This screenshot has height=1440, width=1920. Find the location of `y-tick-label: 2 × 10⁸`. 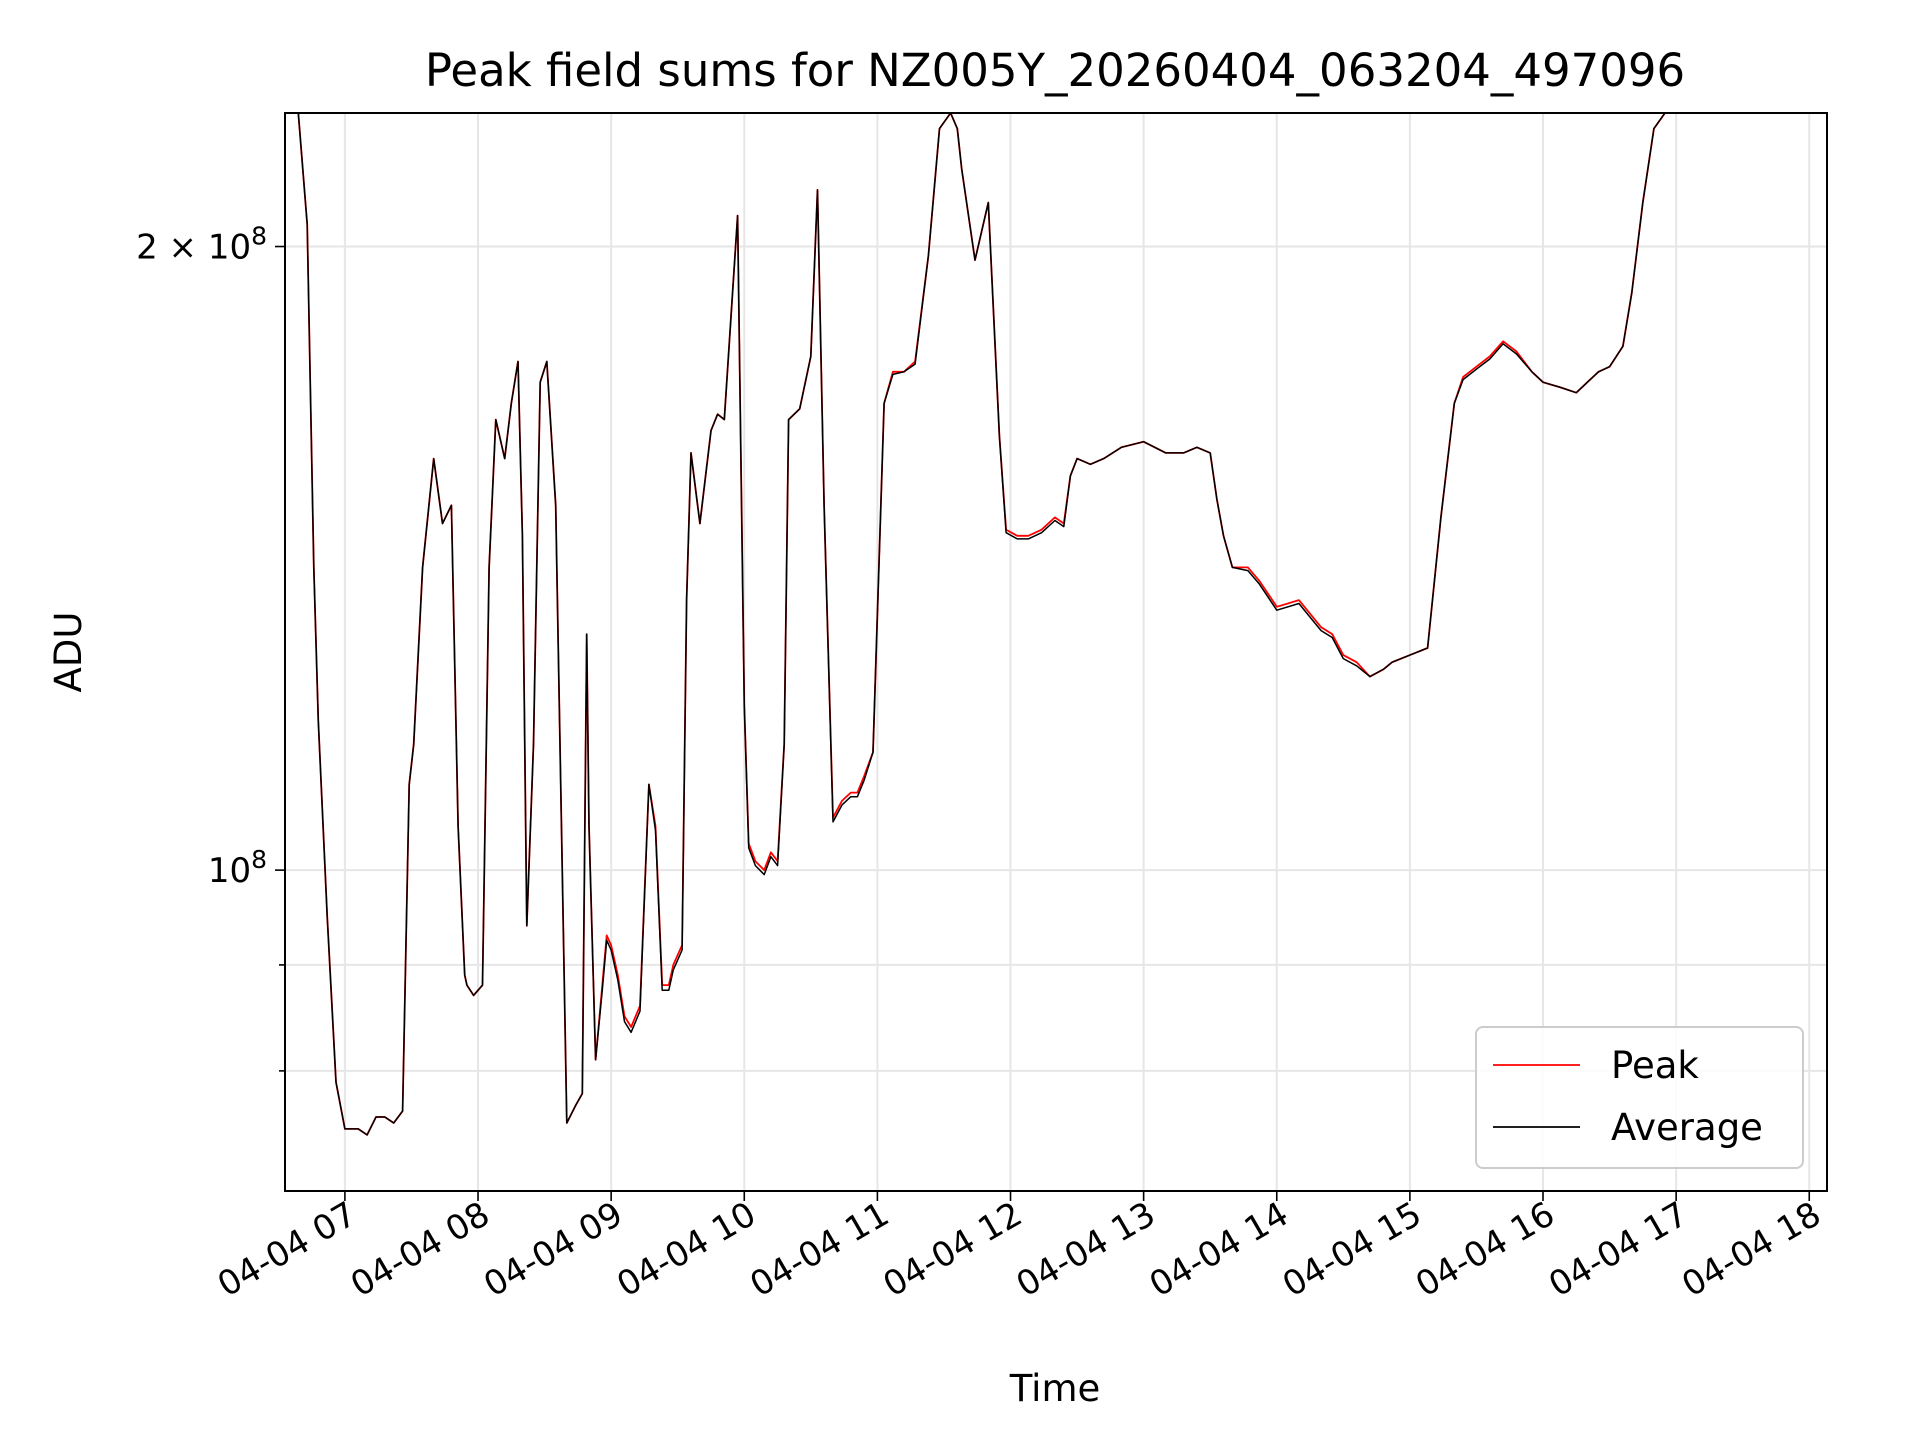

y-tick-label: 2 × 10⁸ is located at coordinates (201, 245).